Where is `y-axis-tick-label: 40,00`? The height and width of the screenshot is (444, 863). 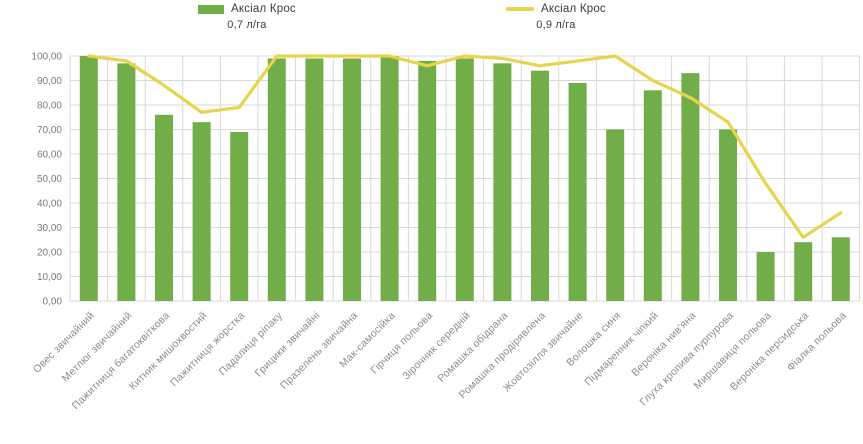 y-axis-tick-label: 40,00 is located at coordinates (49, 204).